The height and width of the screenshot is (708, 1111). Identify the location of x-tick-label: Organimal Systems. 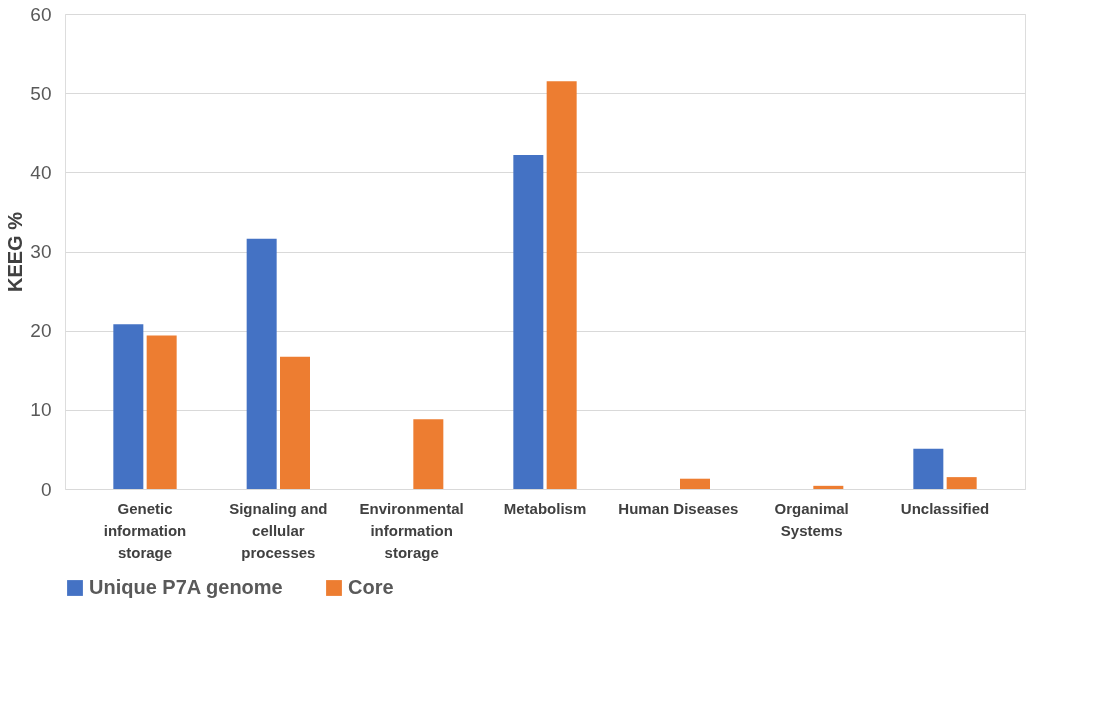
(811, 519).